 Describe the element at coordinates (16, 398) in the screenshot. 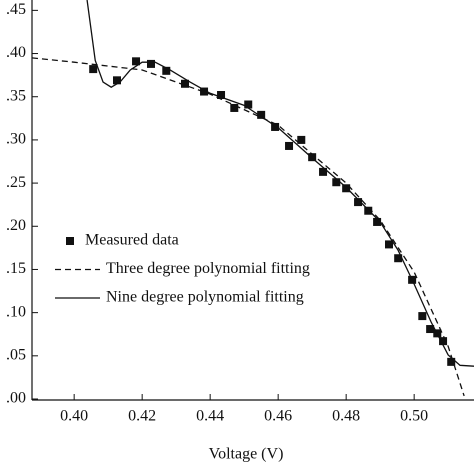

I see `y-tick-label: .00` at that location.